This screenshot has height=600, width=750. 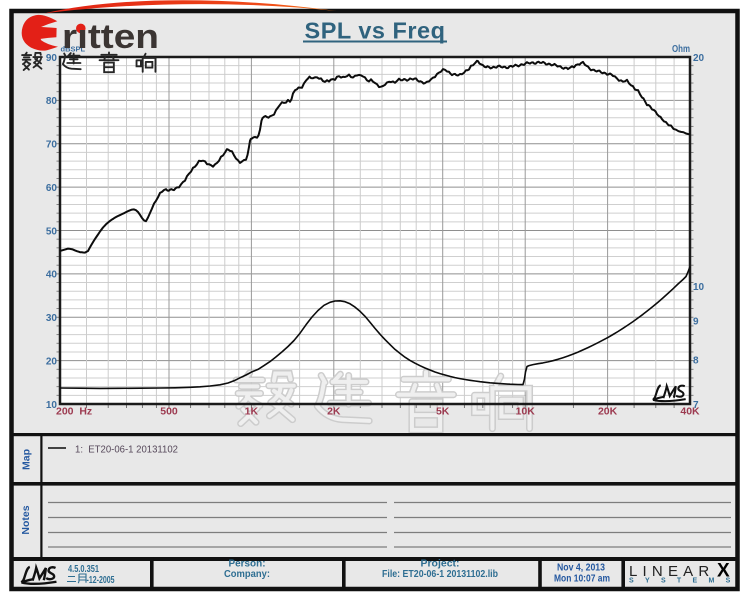 What do you see at coordinates (101, 580) in the screenshot?
I see `svg-text: -12-2005` at bounding box center [101, 580].